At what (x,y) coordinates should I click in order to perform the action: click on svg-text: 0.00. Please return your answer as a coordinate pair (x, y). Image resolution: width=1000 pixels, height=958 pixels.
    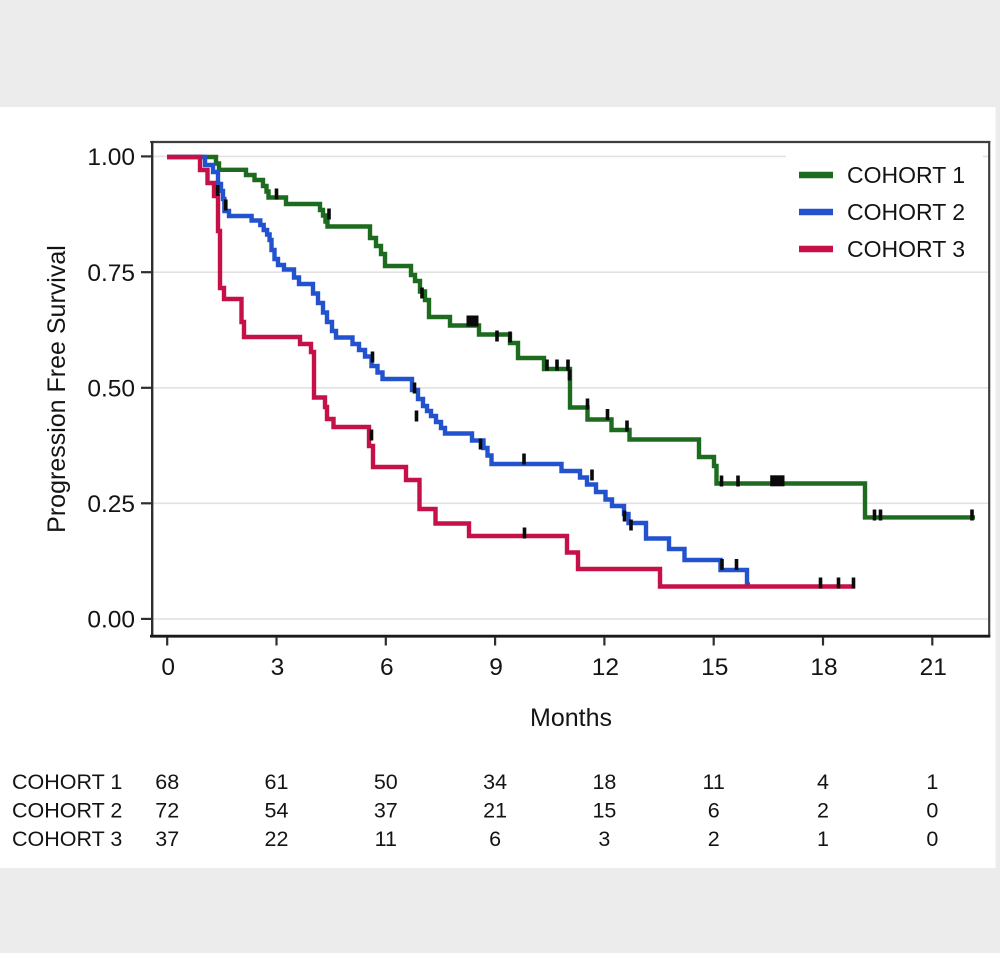
    Looking at the image, I should click on (111, 620).